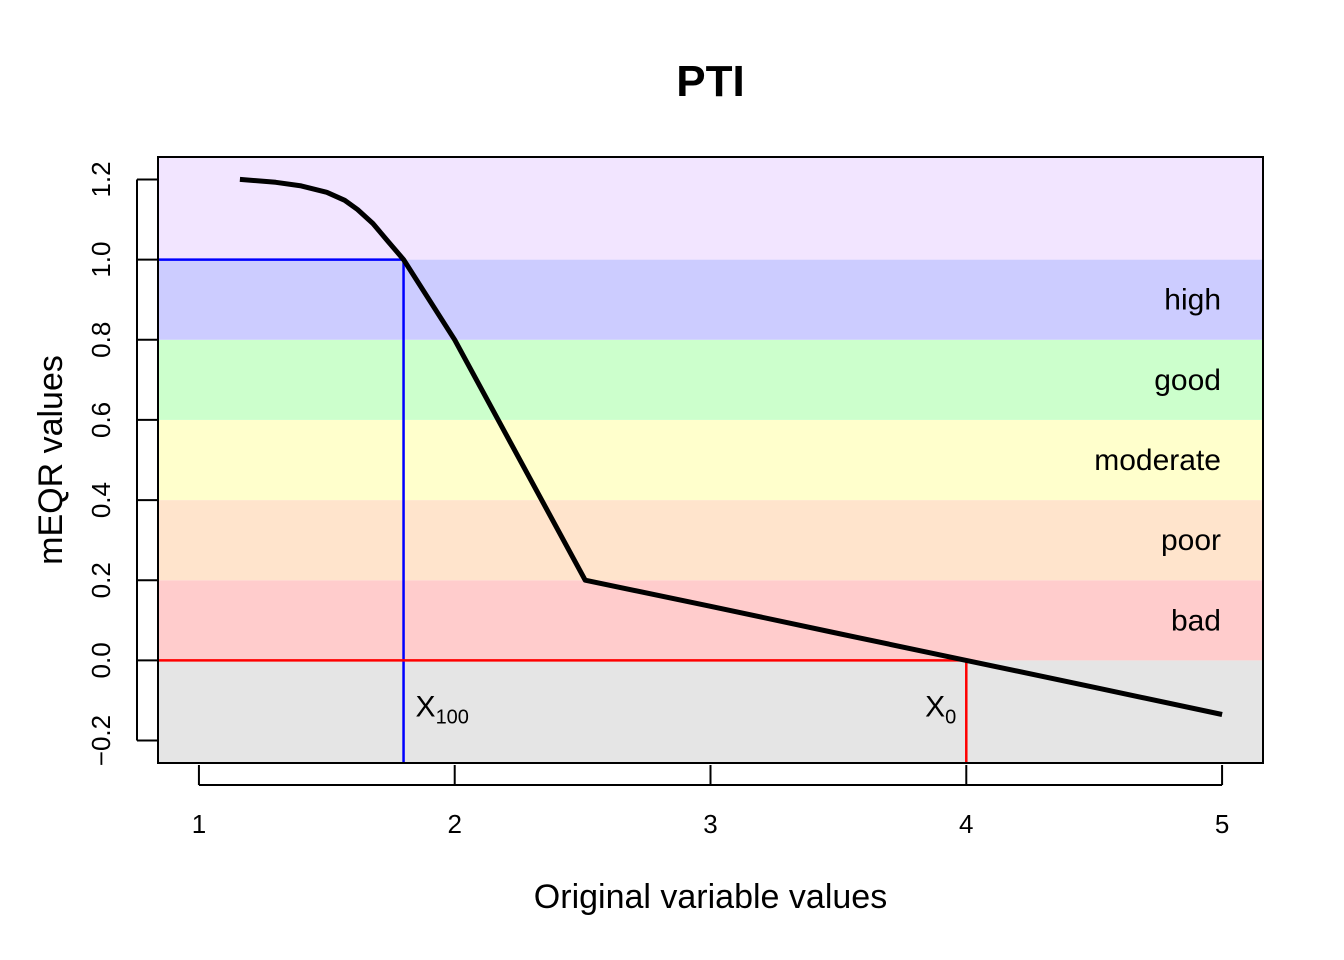 This screenshot has height=960, width=1344. Describe the element at coordinates (1191, 540) in the screenshot. I see `band-label-poor: poor` at that location.